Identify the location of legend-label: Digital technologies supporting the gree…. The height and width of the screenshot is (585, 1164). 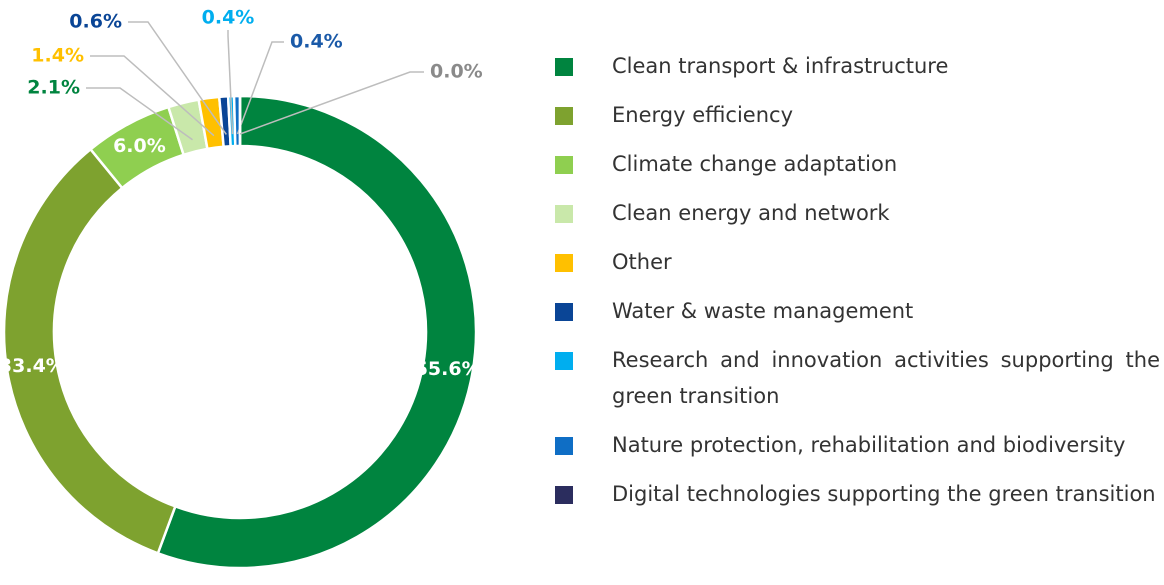
(884, 494).